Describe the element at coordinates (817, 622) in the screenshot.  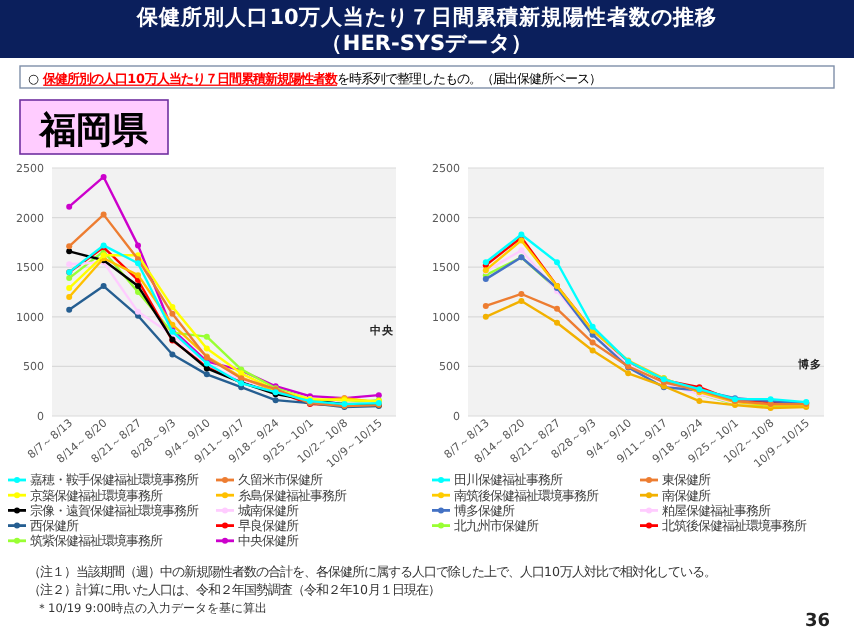
I see `text: 36` at that location.